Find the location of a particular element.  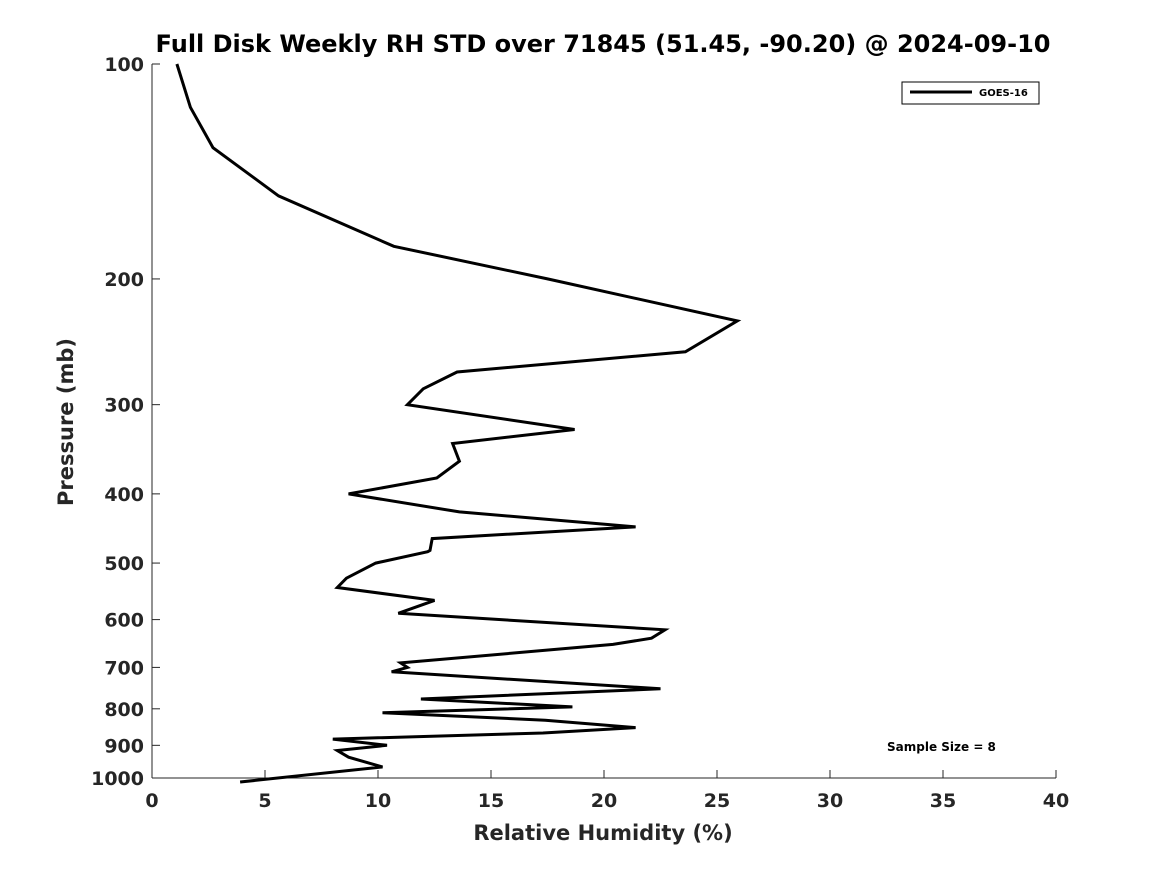

y-tick-label: 300 is located at coordinates (124, 406).